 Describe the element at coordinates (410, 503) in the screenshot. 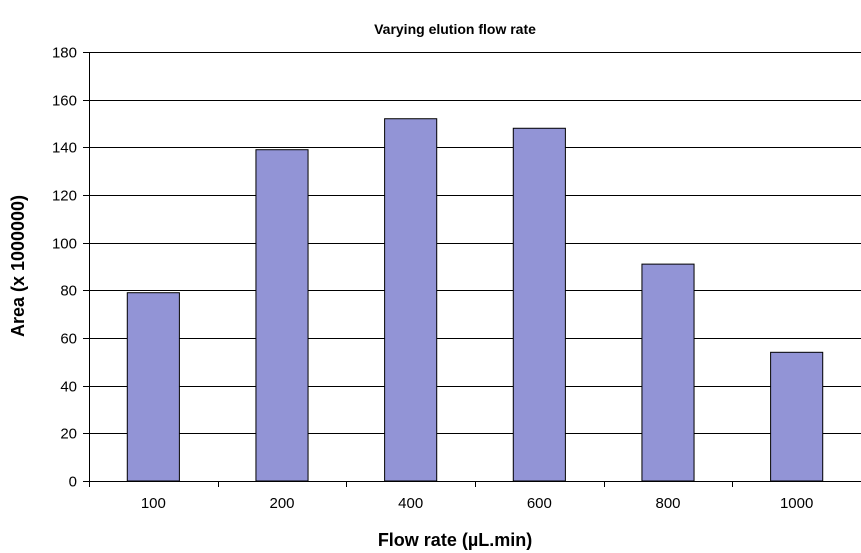

I see `x-tick-label: 400` at that location.